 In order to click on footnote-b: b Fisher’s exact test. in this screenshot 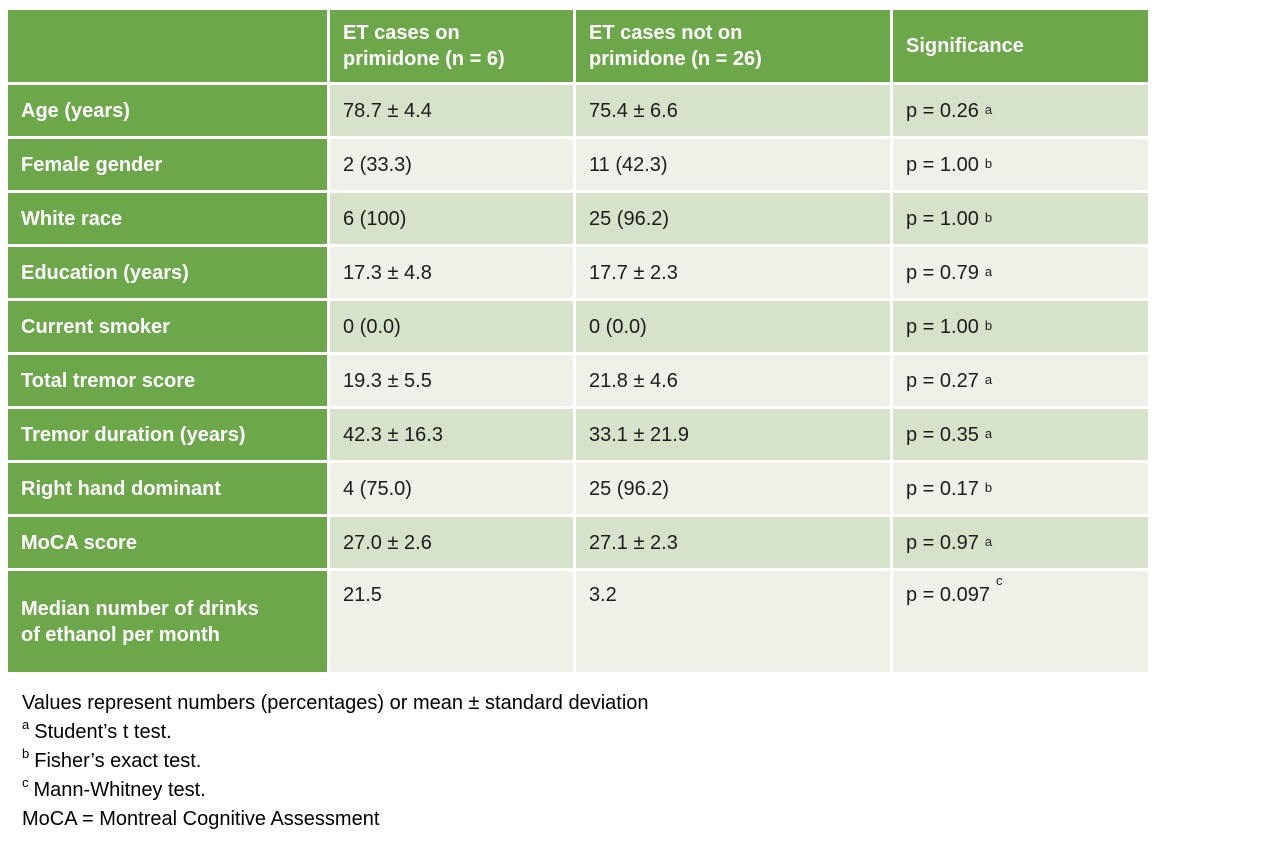, I will do `click(642, 761)`.